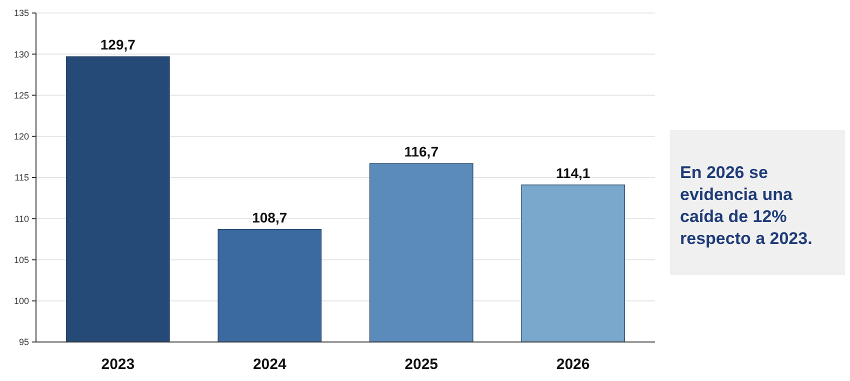  What do you see at coordinates (269, 364) in the screenshot?
I see `x-tick-label: 2024` at bounding box center [269, 364].